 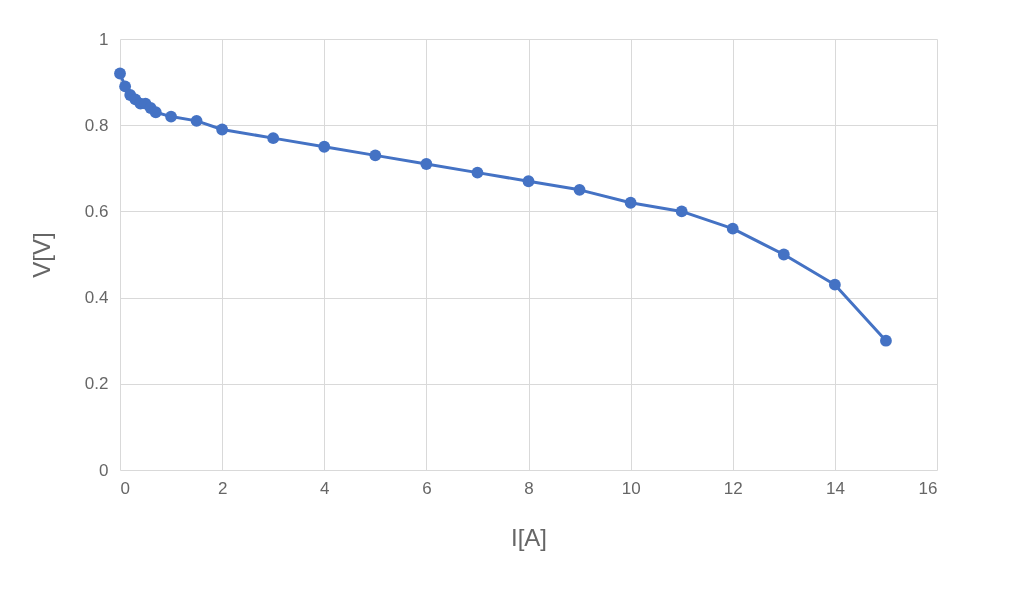 I want to click on y-tick-label: 0.4, so click(x=96, y=298).